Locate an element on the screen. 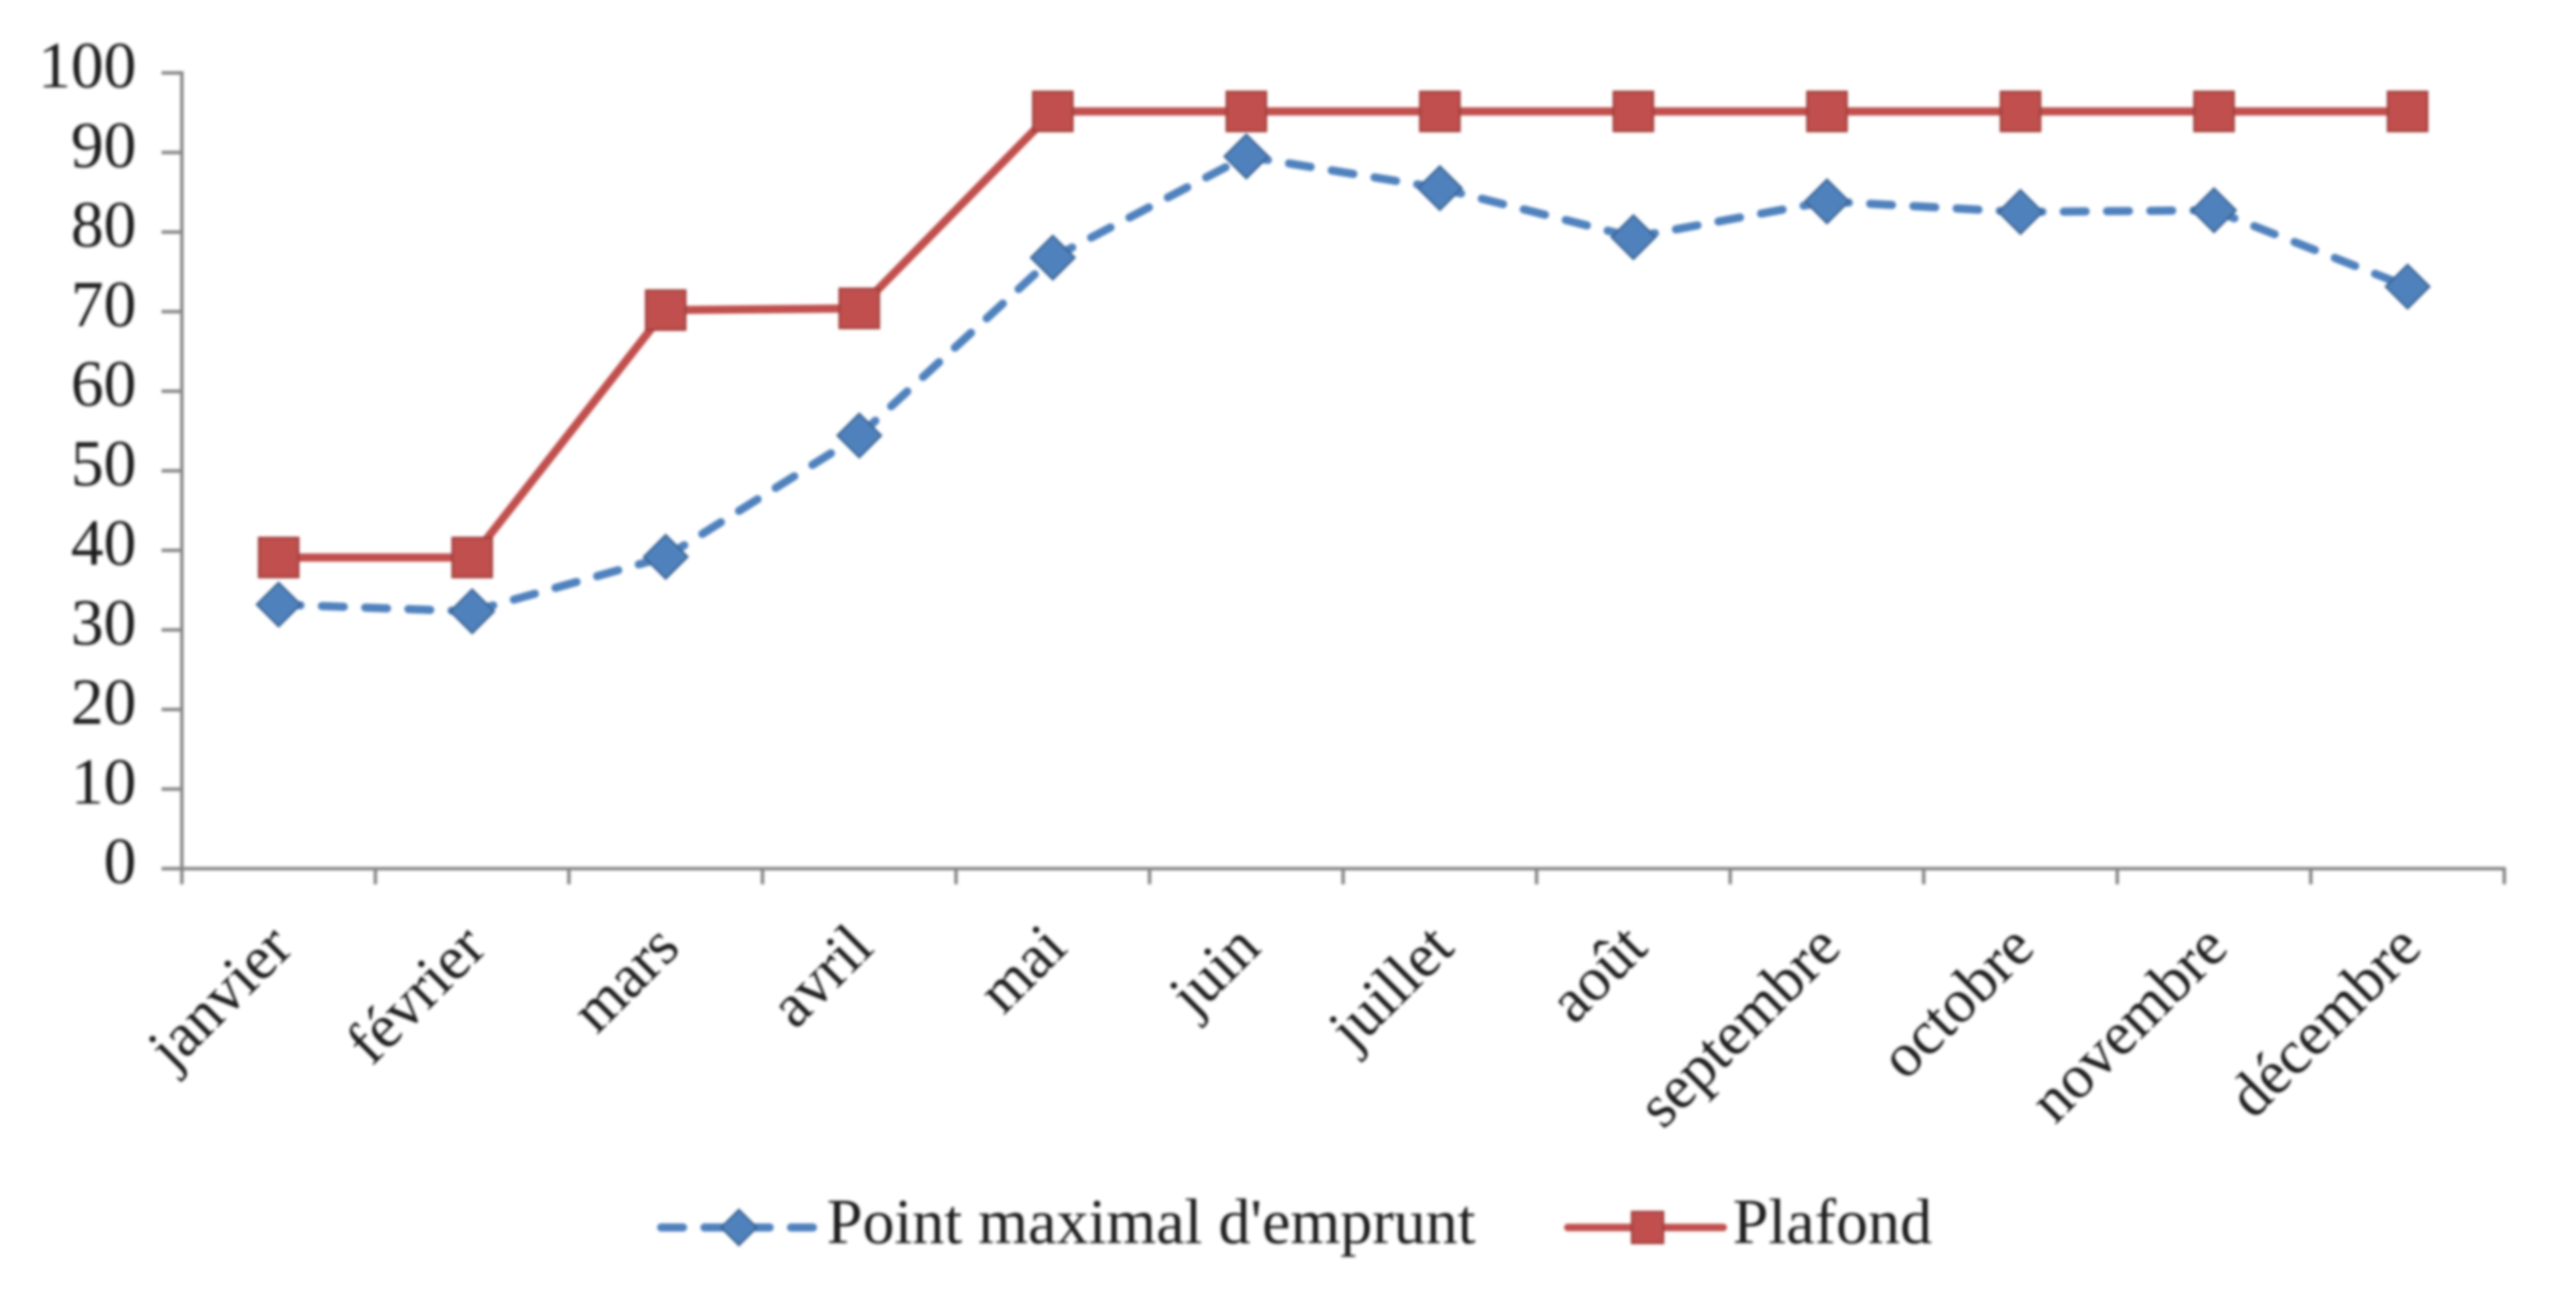 This screenshot has width=2576, height=1297. svg-text: 10 is located at coordinates (103, 781).